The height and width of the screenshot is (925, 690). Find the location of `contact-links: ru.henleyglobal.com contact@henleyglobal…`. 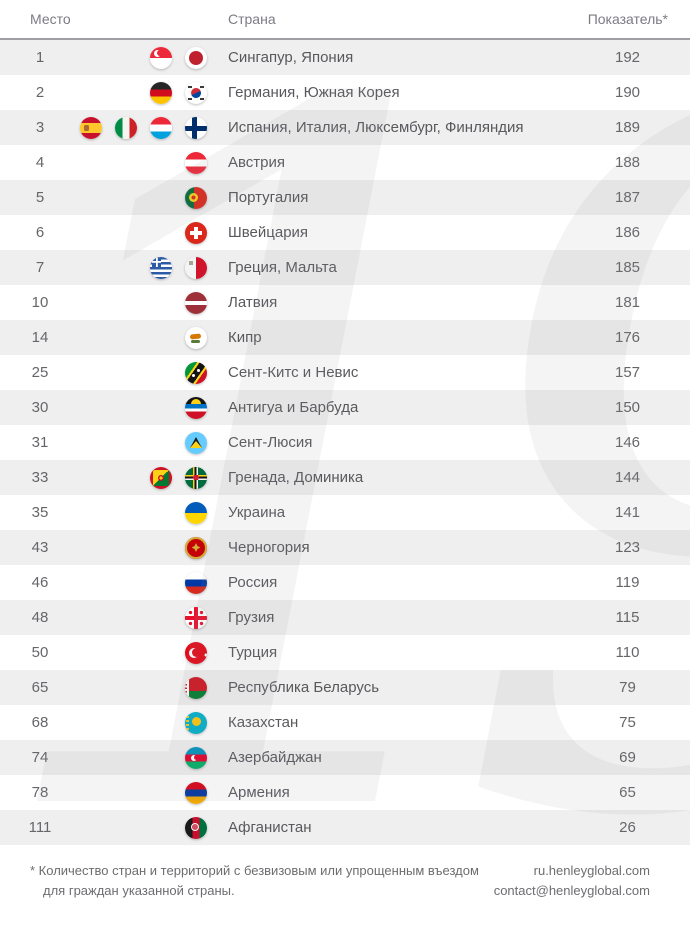

contact-links: ru.henleyglobal.com contact@henleyglobal… is located at coordinates (572, 893).